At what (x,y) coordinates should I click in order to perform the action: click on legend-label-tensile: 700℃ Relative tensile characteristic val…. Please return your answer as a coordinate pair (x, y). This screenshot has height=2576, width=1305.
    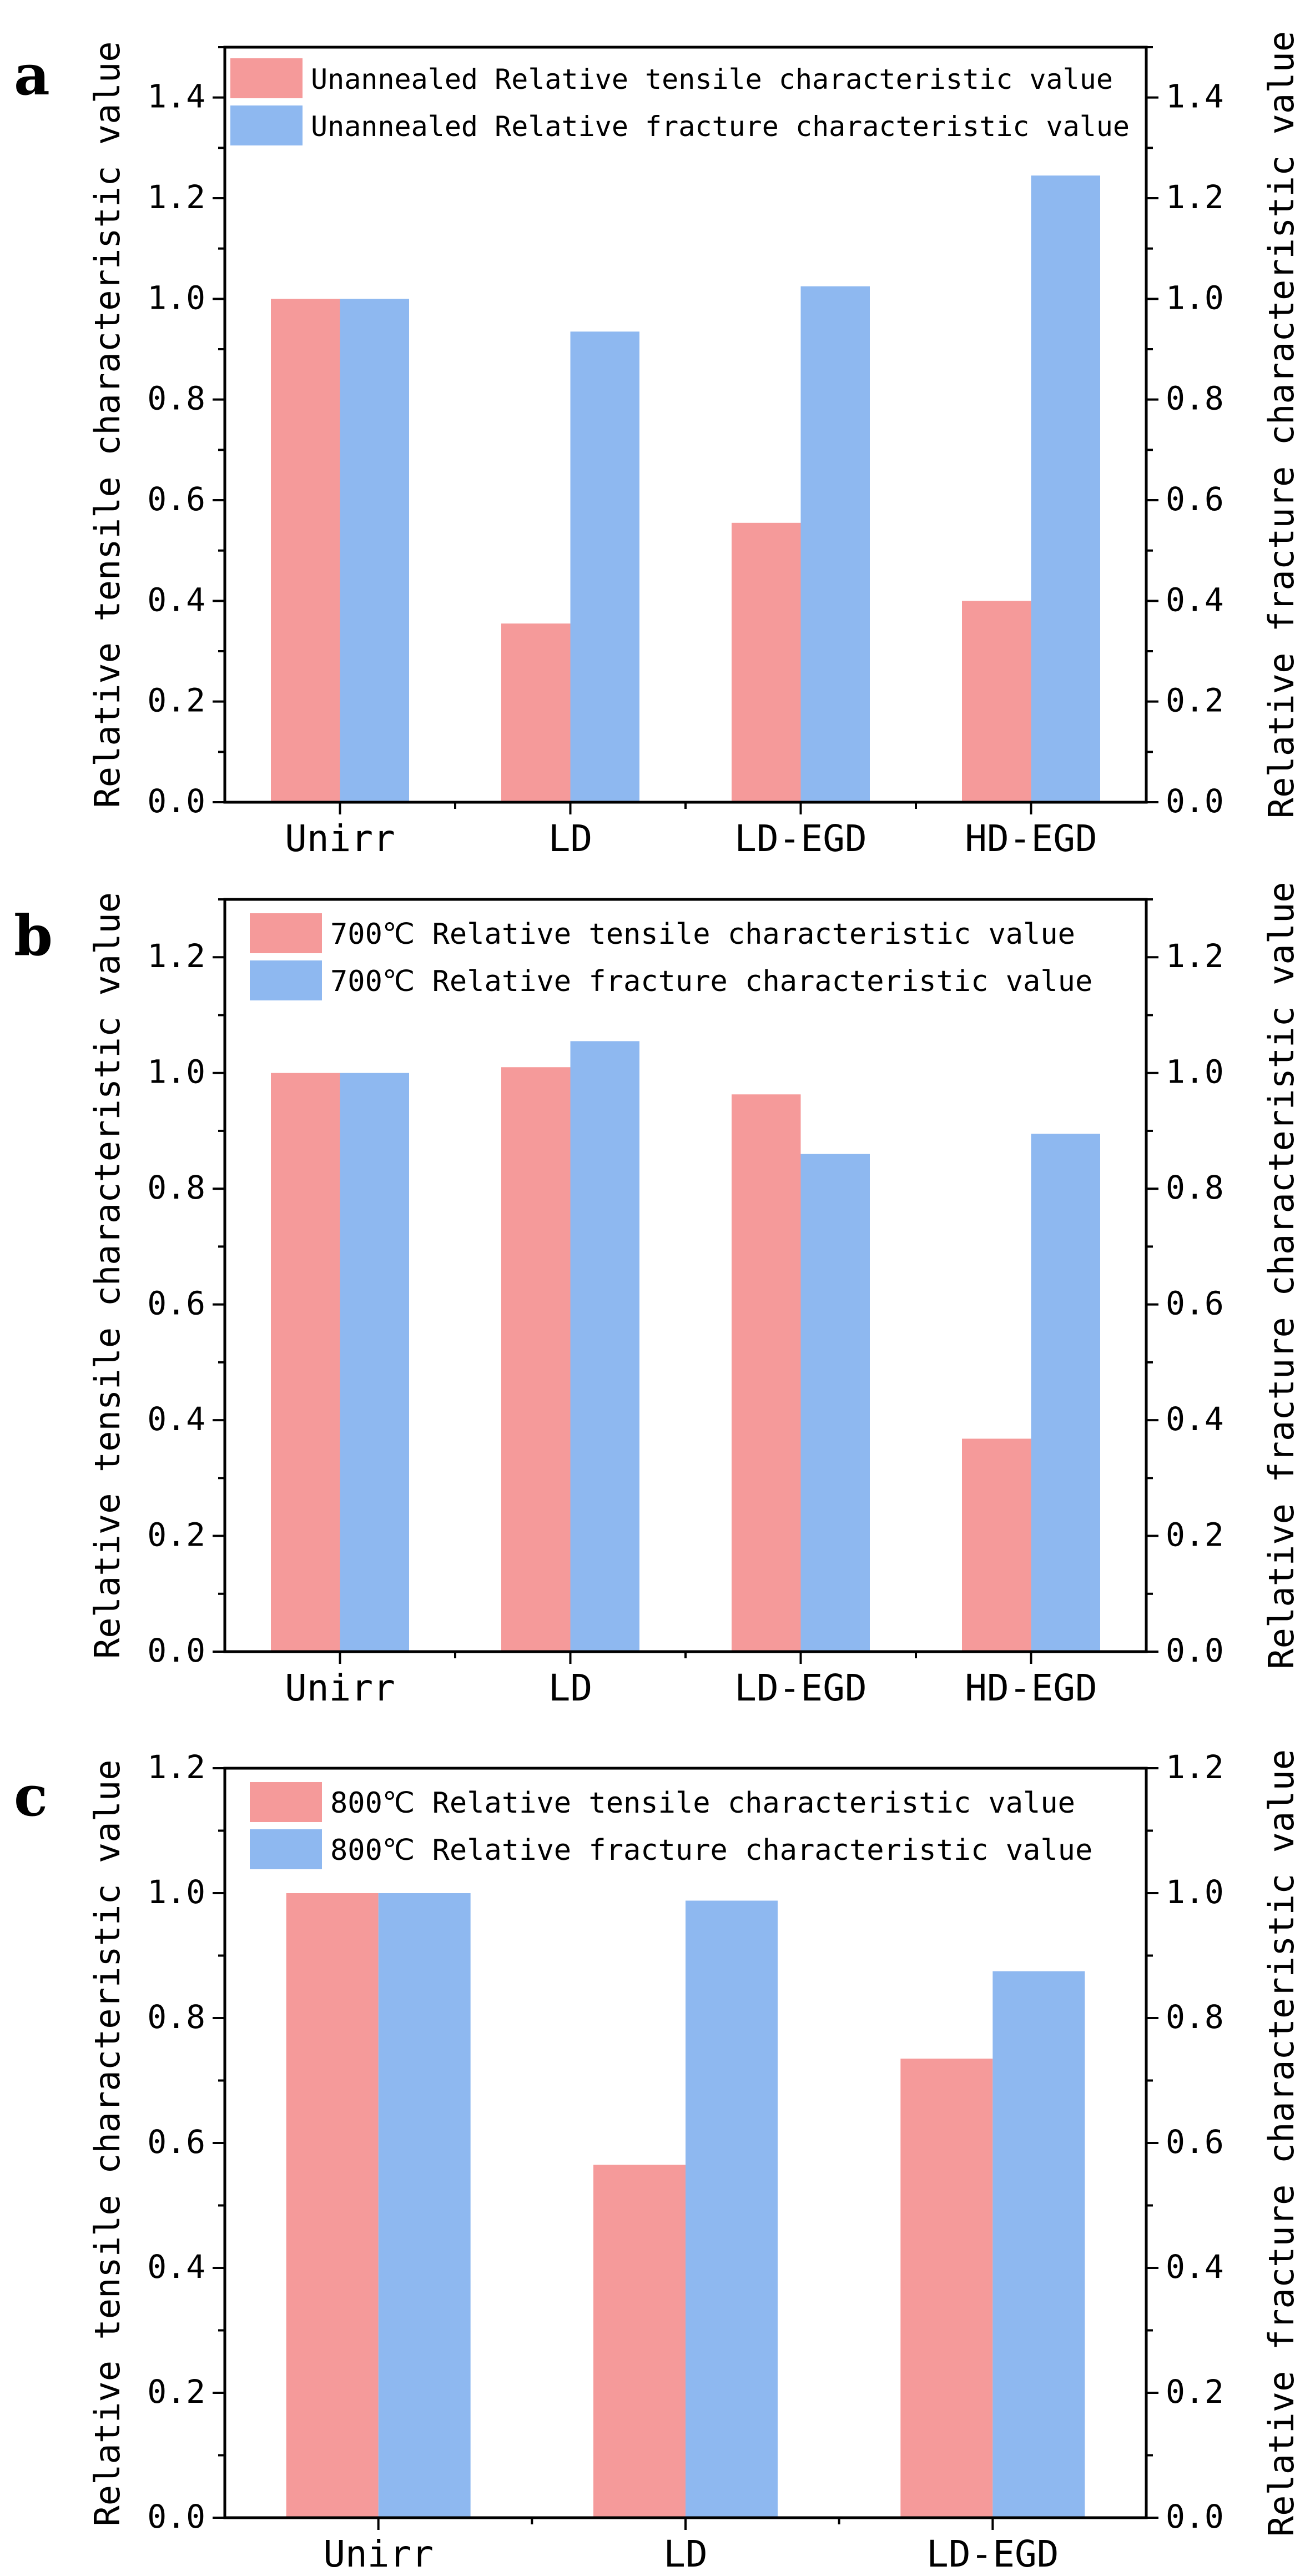
    Looking at the image, I should click on (702, 934).